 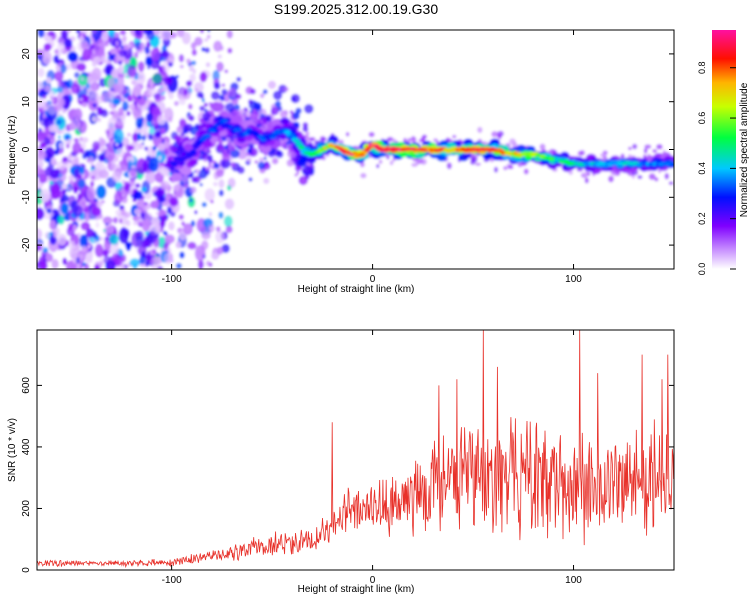 What do you see at coordinates (702, 118) in the screenshot?
I see `colorbar-tick-label: 0.6` at bounding box center [702, 118].